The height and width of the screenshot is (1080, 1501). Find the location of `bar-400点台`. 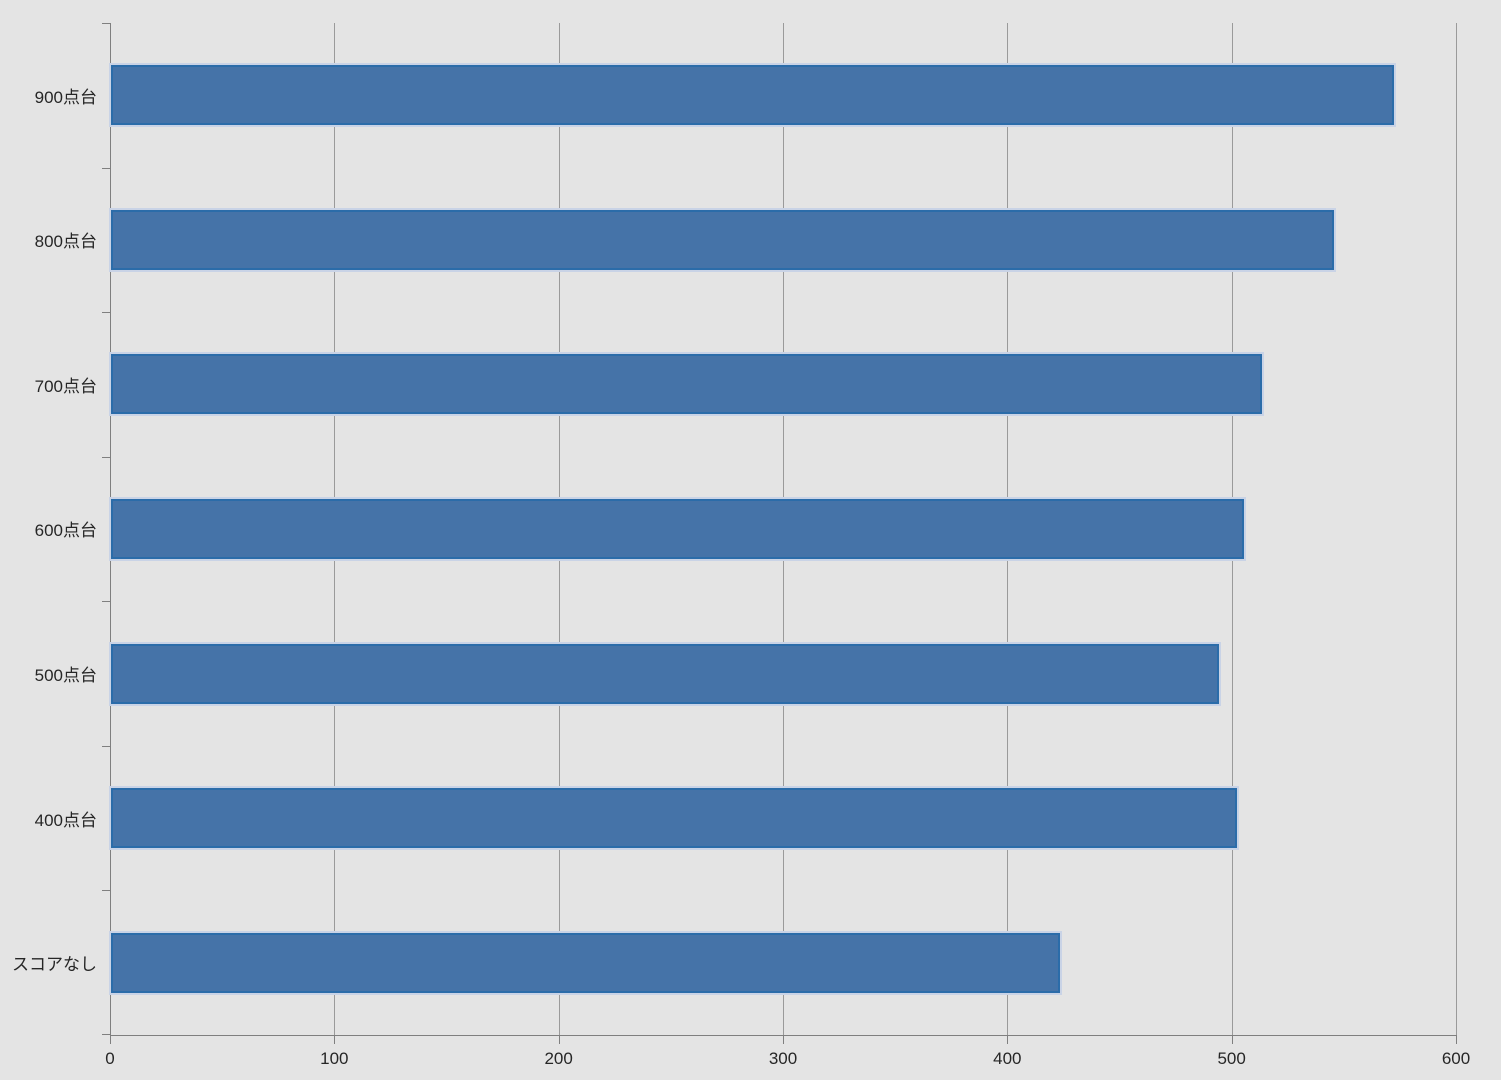

bar-400点台 is located at coordinates (674, 818).